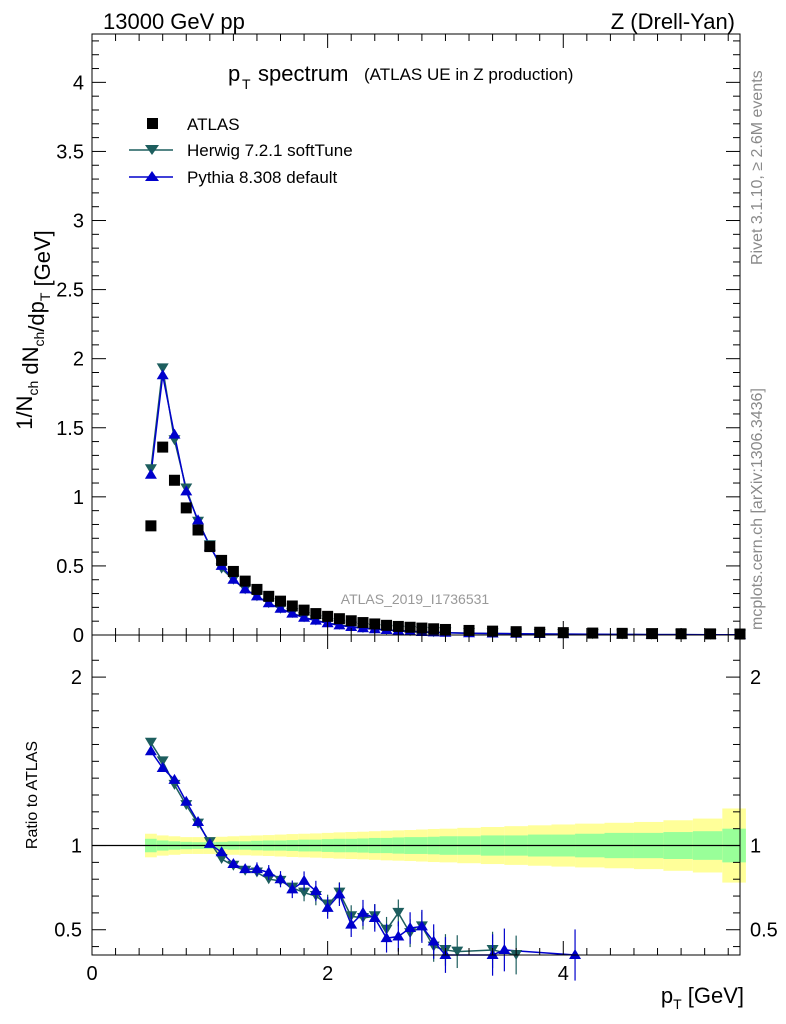  I want to click on ratio-panel-series, so click(363, 859).